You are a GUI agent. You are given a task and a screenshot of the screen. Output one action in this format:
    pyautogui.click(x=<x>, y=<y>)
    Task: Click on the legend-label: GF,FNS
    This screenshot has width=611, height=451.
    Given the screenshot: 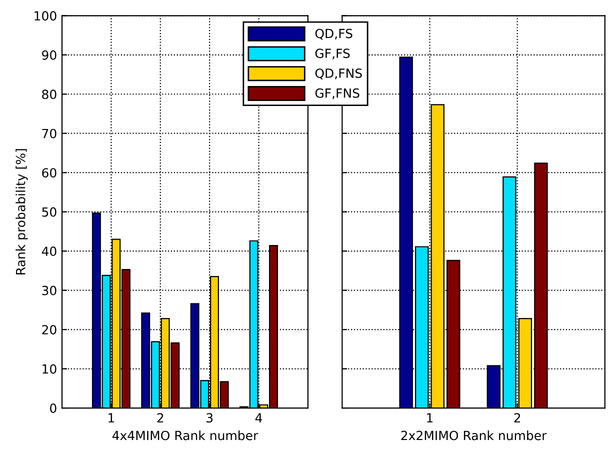 What is the action you would take?
    pyautogui.click(x=337, y=94)
    